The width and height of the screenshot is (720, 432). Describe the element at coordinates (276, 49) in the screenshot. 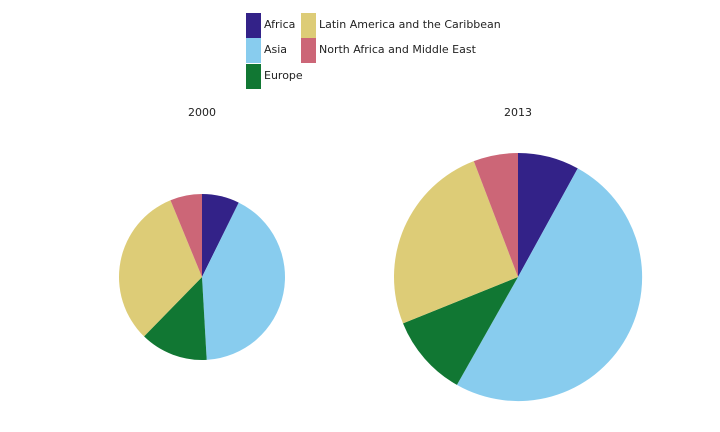

I see `legend-label-asia: Asia` at that location.